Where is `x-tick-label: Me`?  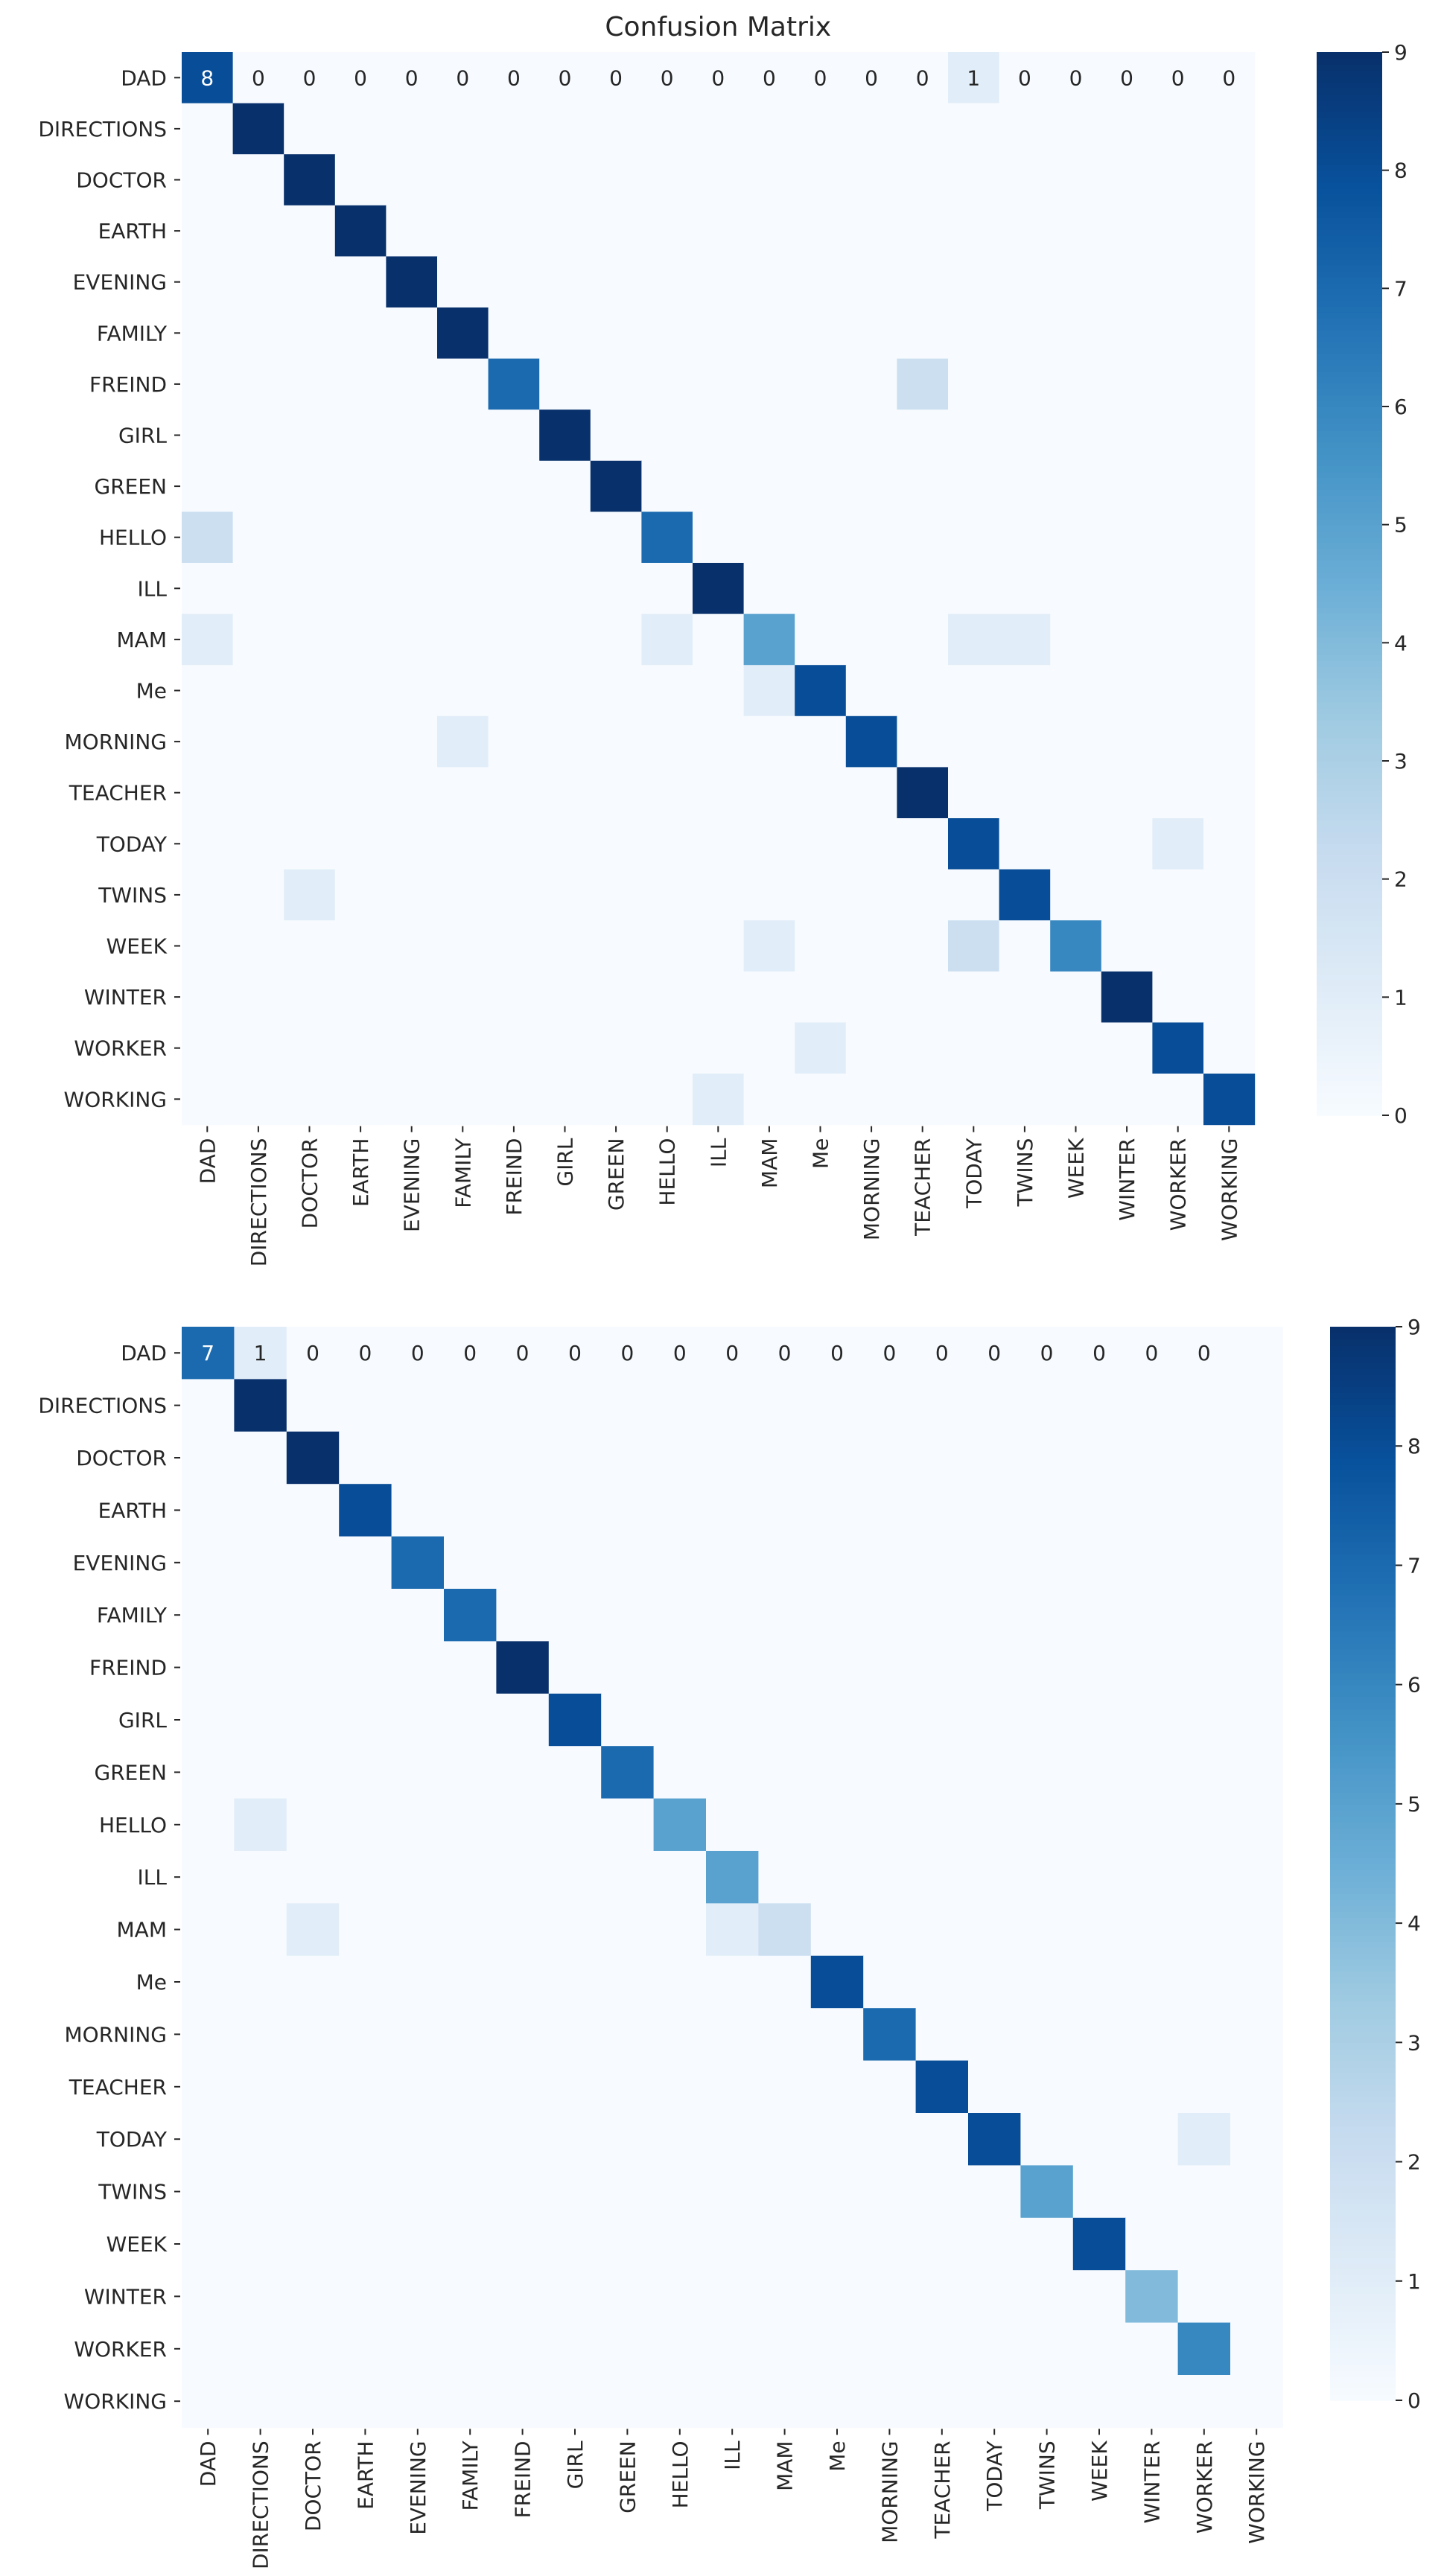 x-tick-label: Me is located at coordinates (837, 2455).